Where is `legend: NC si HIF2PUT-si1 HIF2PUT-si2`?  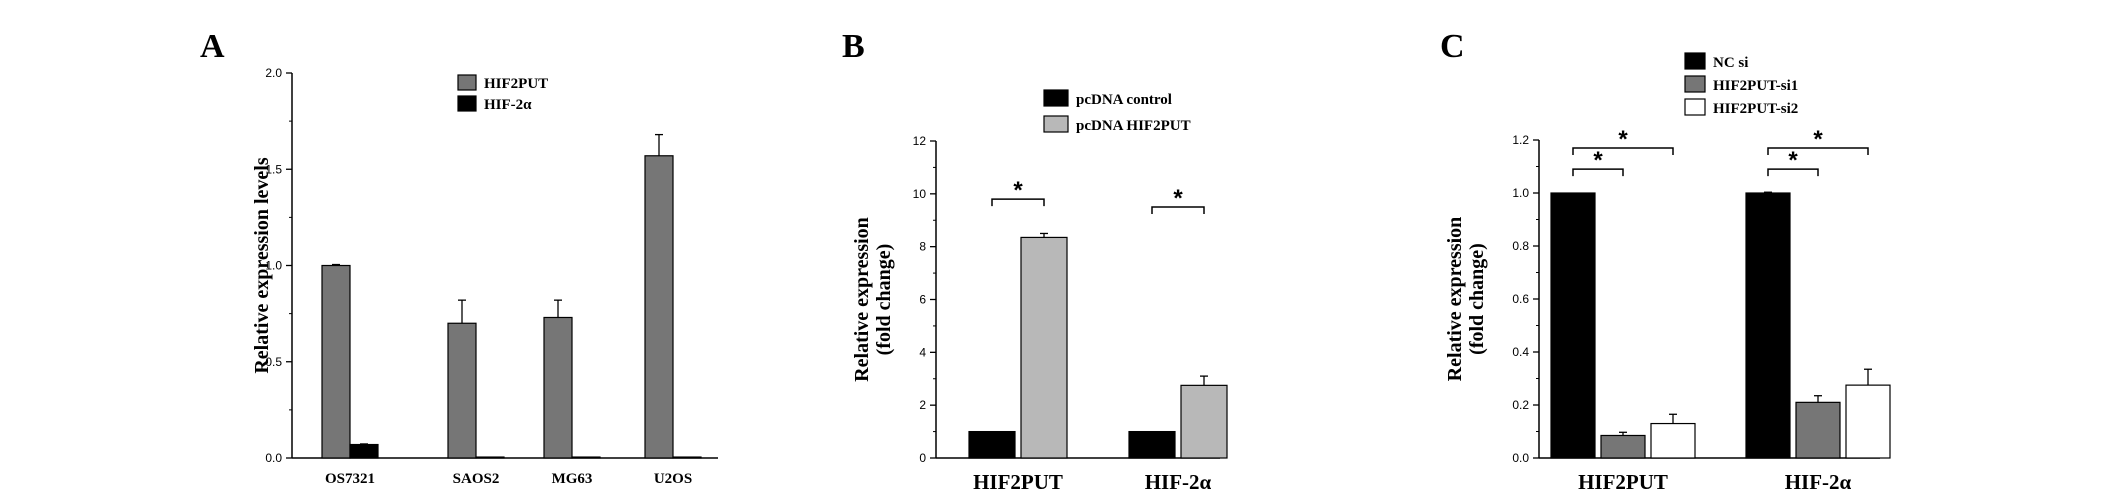 legend: NC si HIF2PUT-si1 HIF2PUT-si2 is located at coordinates (1741, 84).